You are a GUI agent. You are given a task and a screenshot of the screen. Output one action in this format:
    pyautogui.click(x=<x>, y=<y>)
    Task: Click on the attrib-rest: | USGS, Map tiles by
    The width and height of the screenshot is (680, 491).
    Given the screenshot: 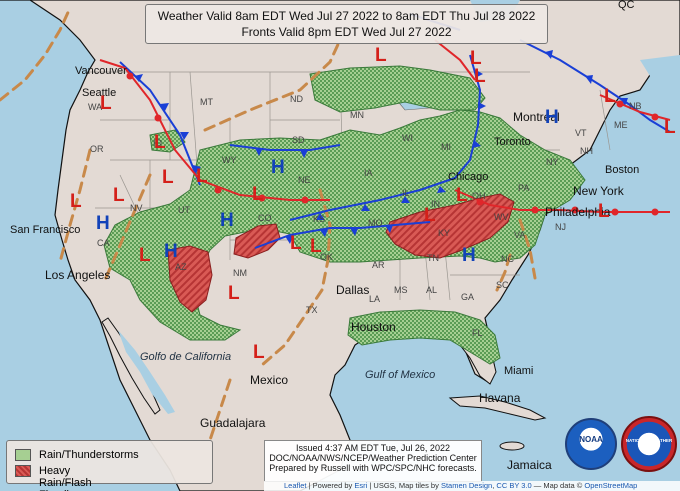 What is the action you would take?
    pyautogui.click(x=404, y=485)
    